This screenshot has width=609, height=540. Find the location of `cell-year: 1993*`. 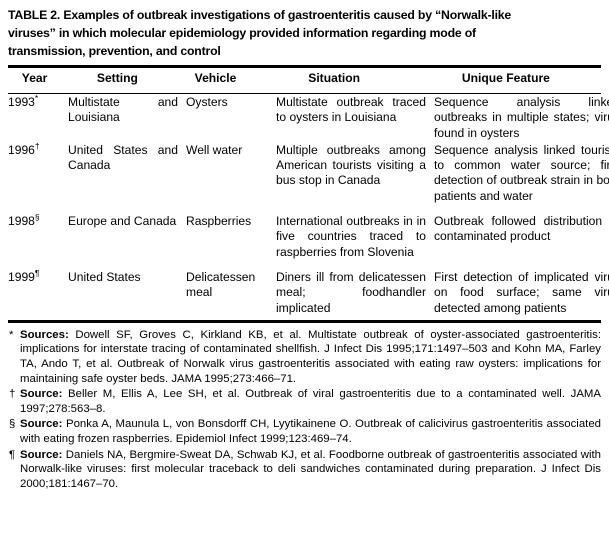

cell-year: 1993* is located at coordinates (38, 118).